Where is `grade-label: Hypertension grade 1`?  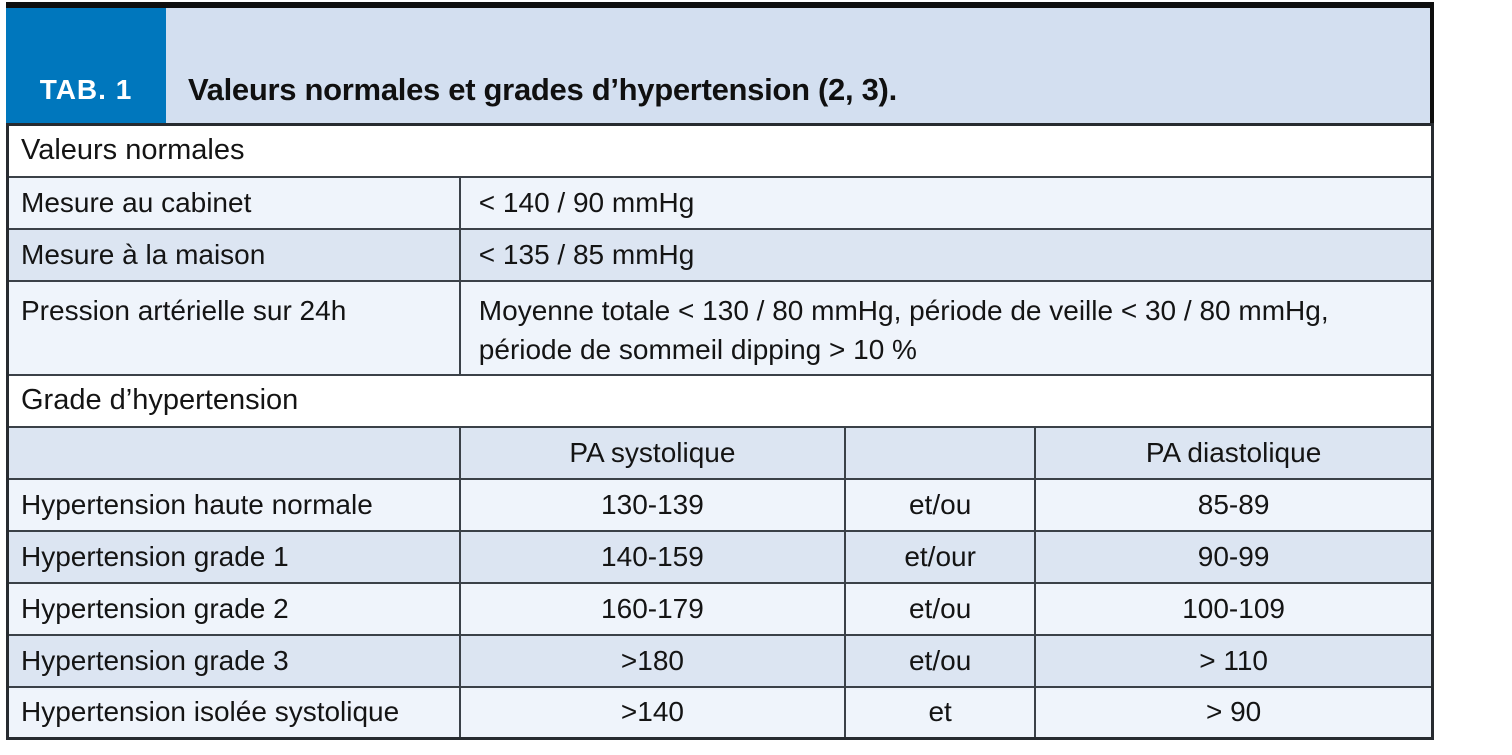 grade-label: Hypertension grade 1 is located at coordinates (233, 556).